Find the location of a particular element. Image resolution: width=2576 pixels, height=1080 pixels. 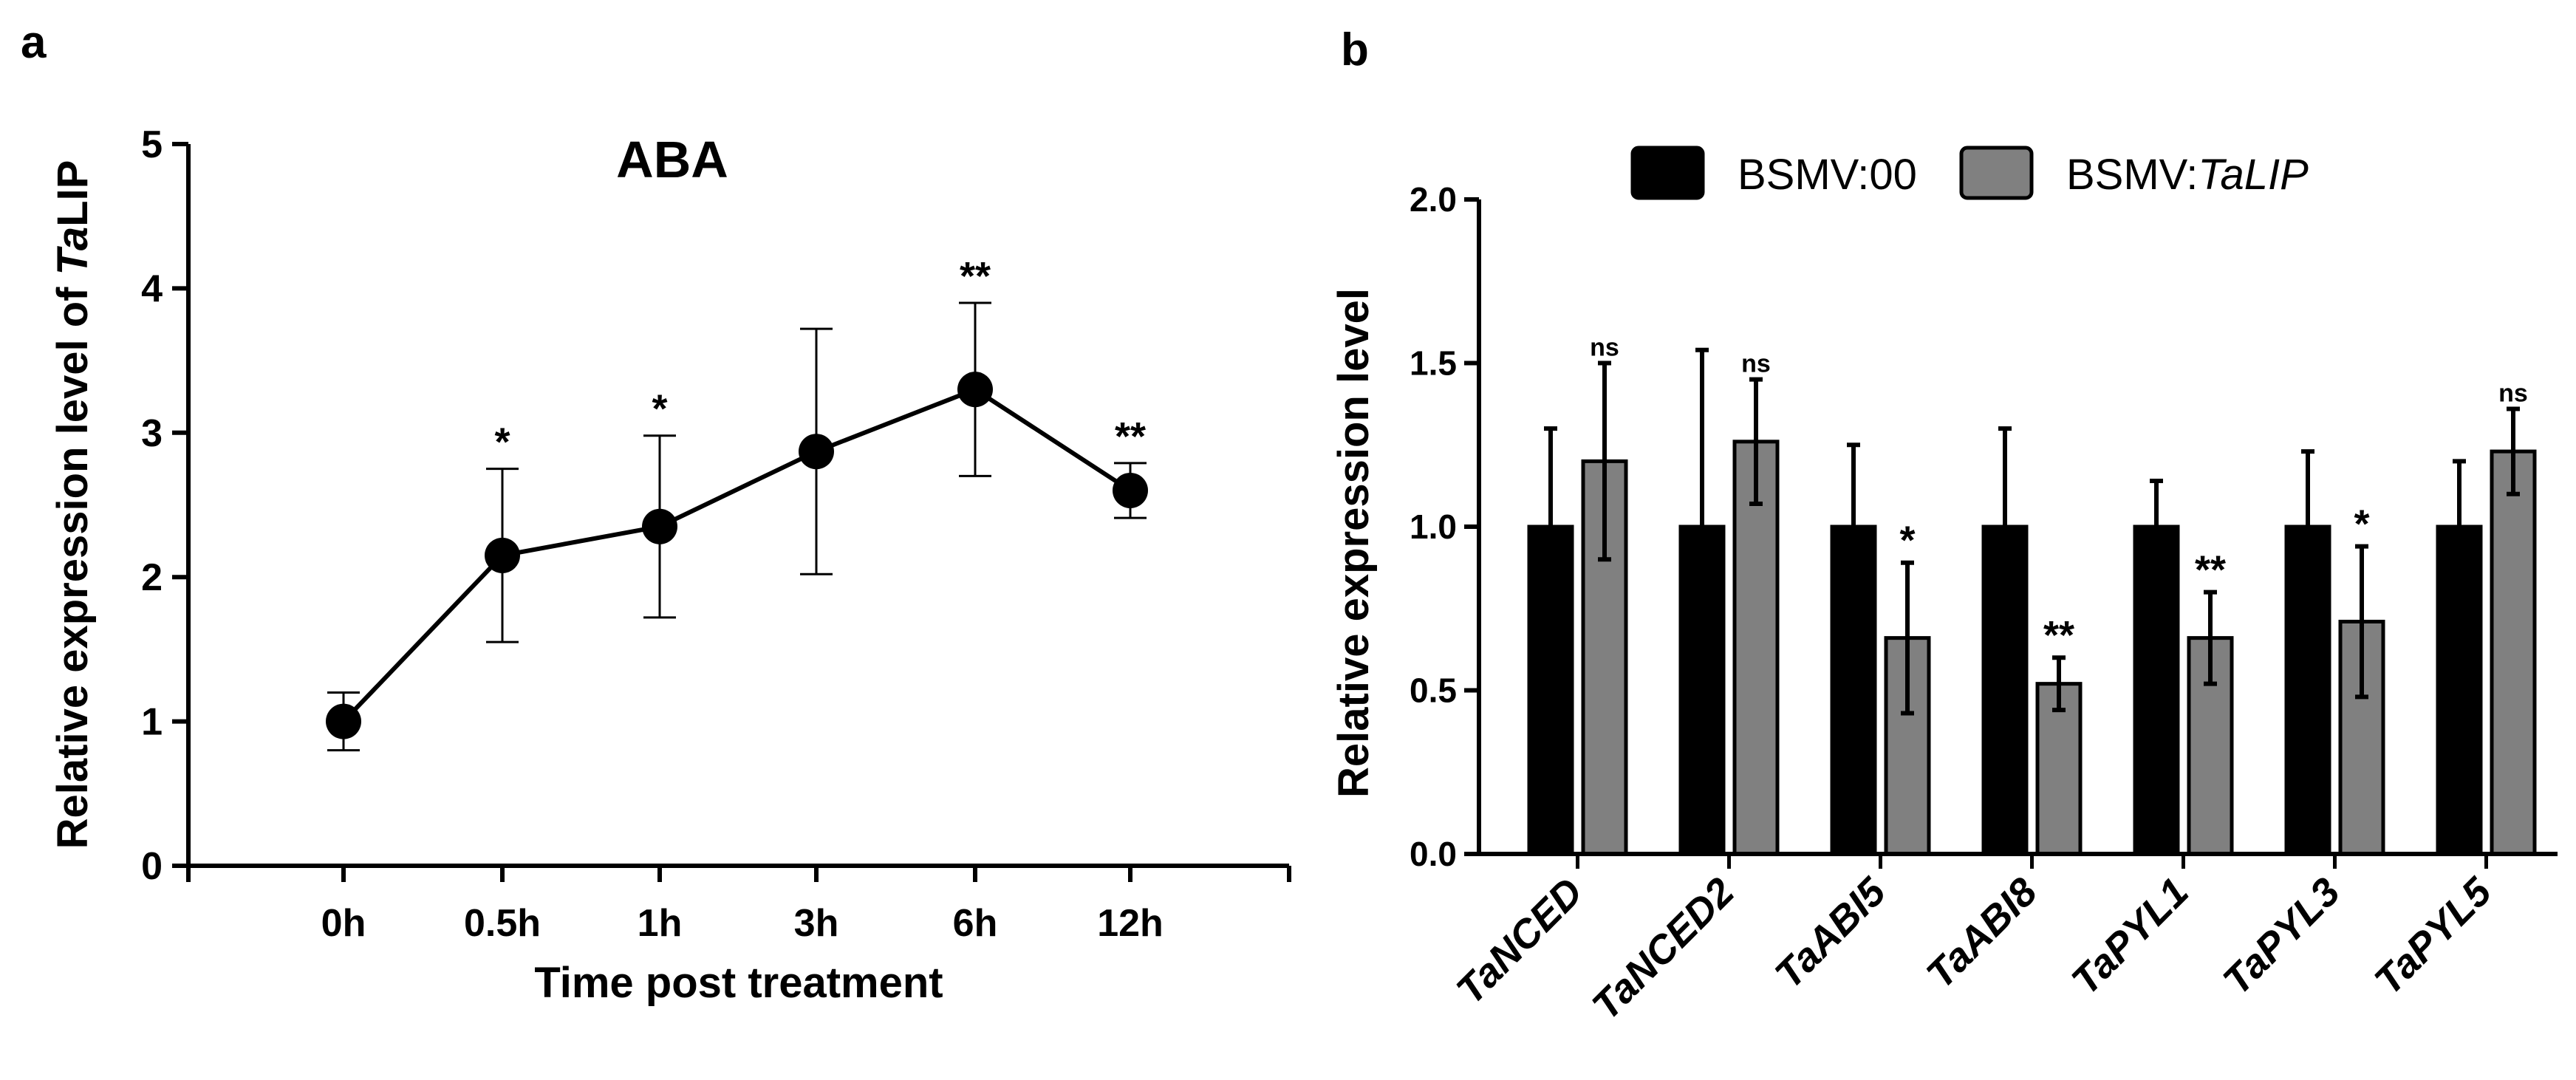

y-tick-label: 1.5 is located at coordinates (1433, 363).